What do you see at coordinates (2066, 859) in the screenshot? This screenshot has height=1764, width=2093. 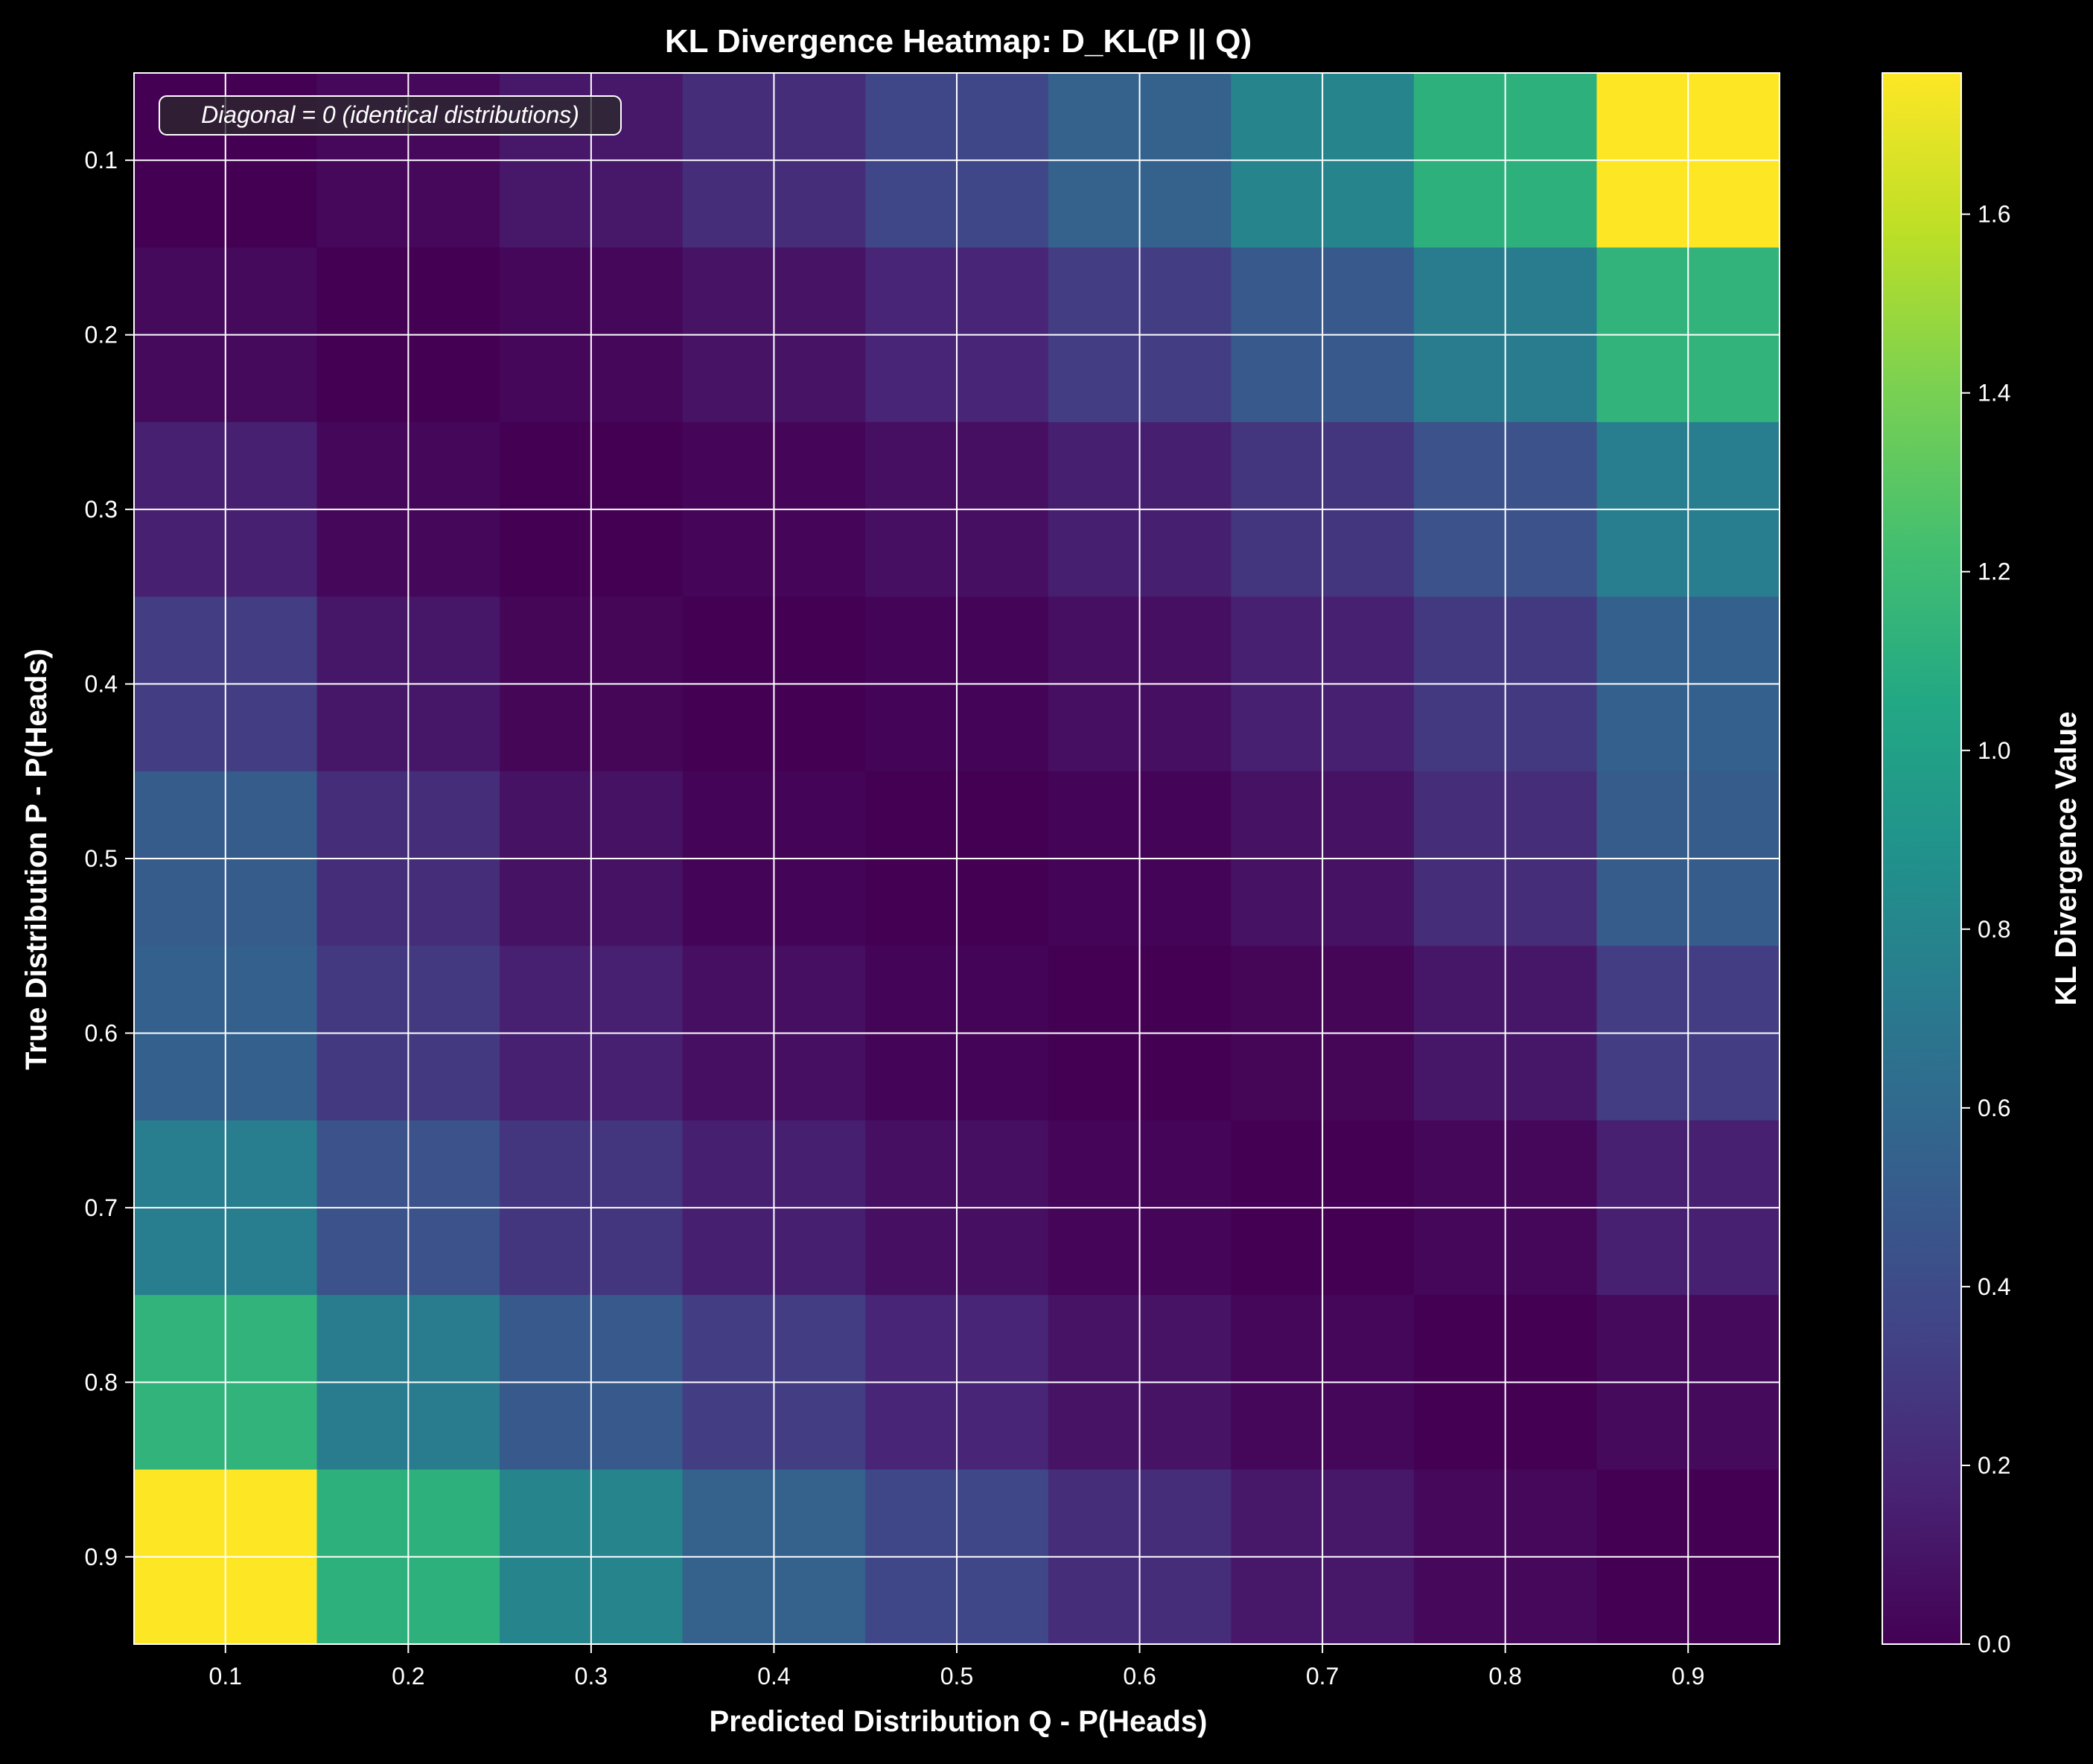 I see `colorbar-label: KL Divergence Value` at bounding box center [2066, 859].